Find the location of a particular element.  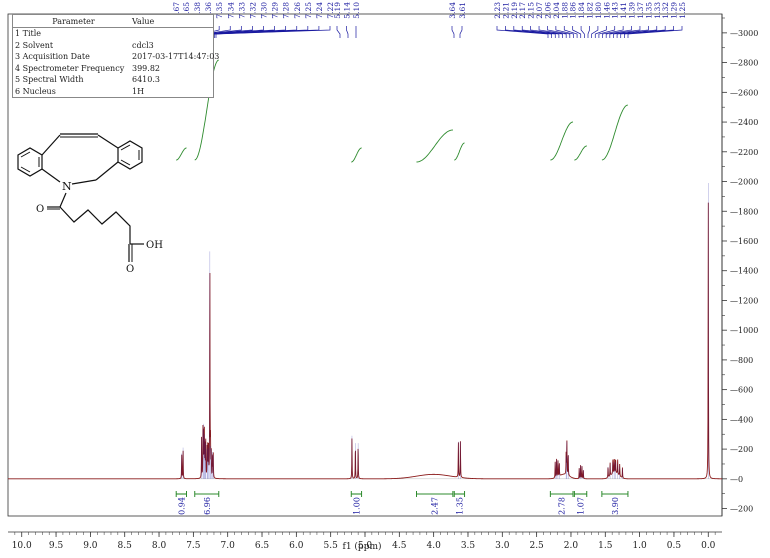

parameter-name: 1 Title is located at coordinates (28, 33).